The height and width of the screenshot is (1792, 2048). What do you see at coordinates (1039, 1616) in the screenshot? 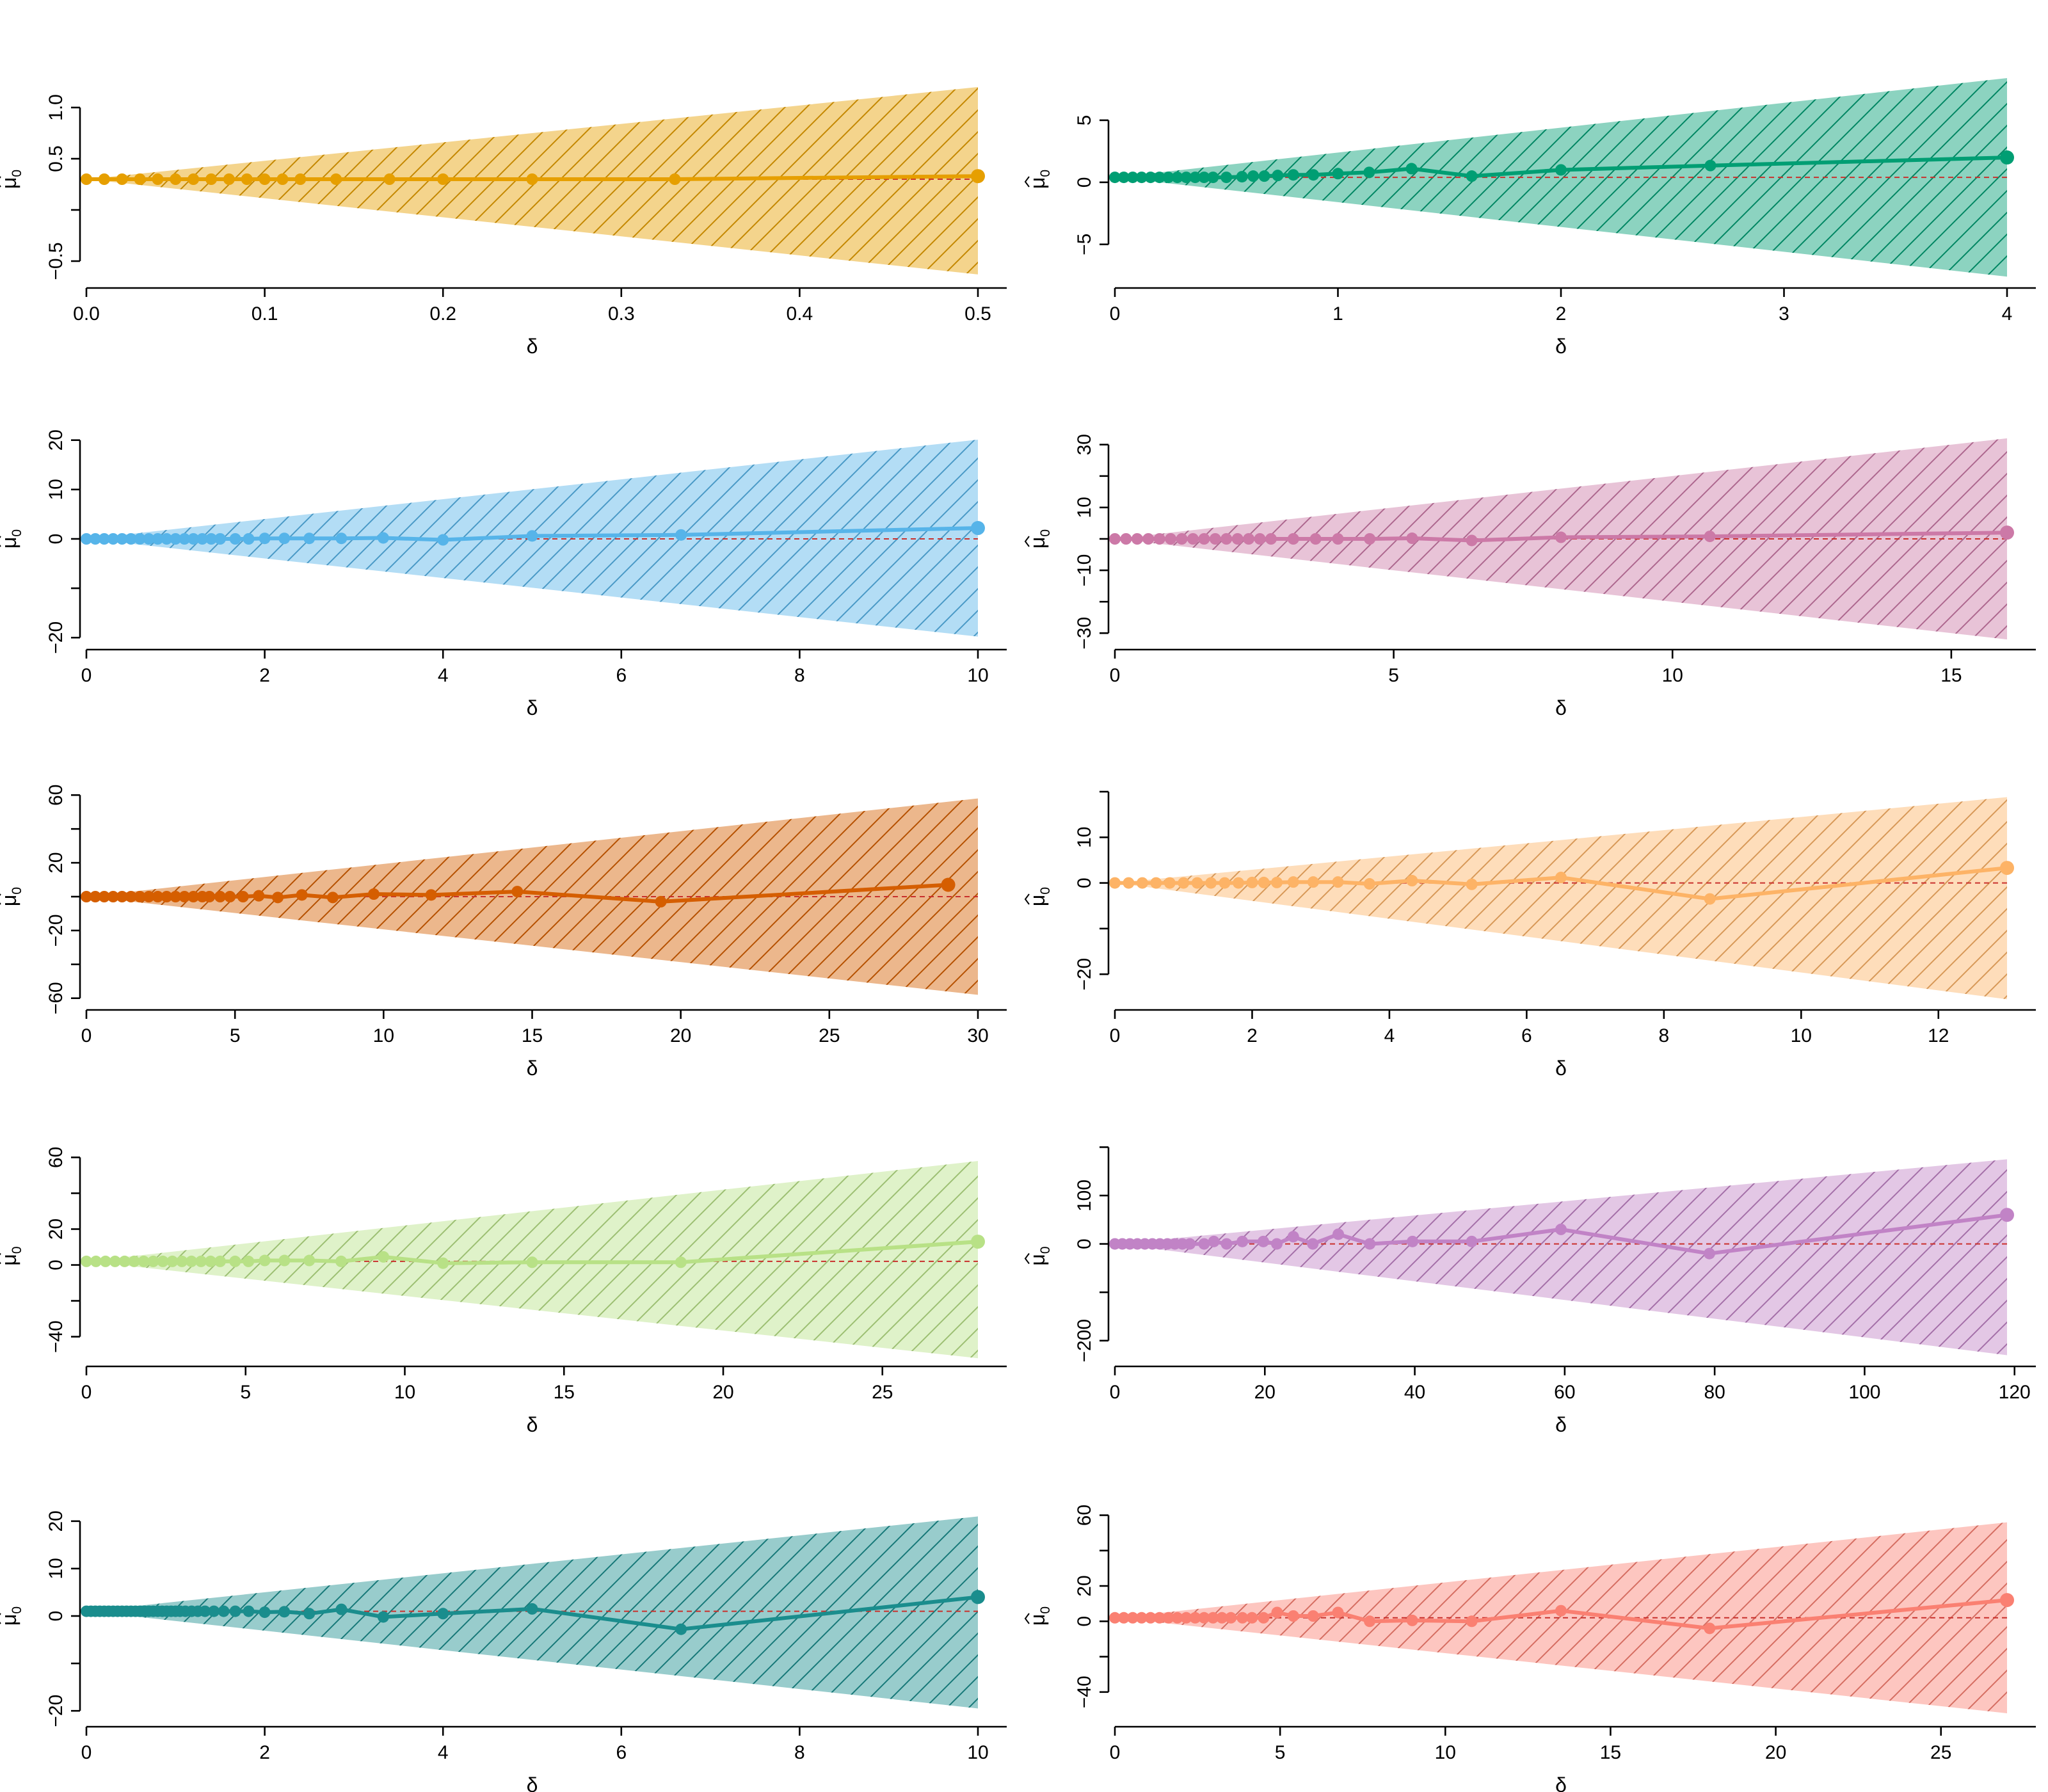
I see `y-axis-label-p10: μ0` at bounding box center [1039, 1616].